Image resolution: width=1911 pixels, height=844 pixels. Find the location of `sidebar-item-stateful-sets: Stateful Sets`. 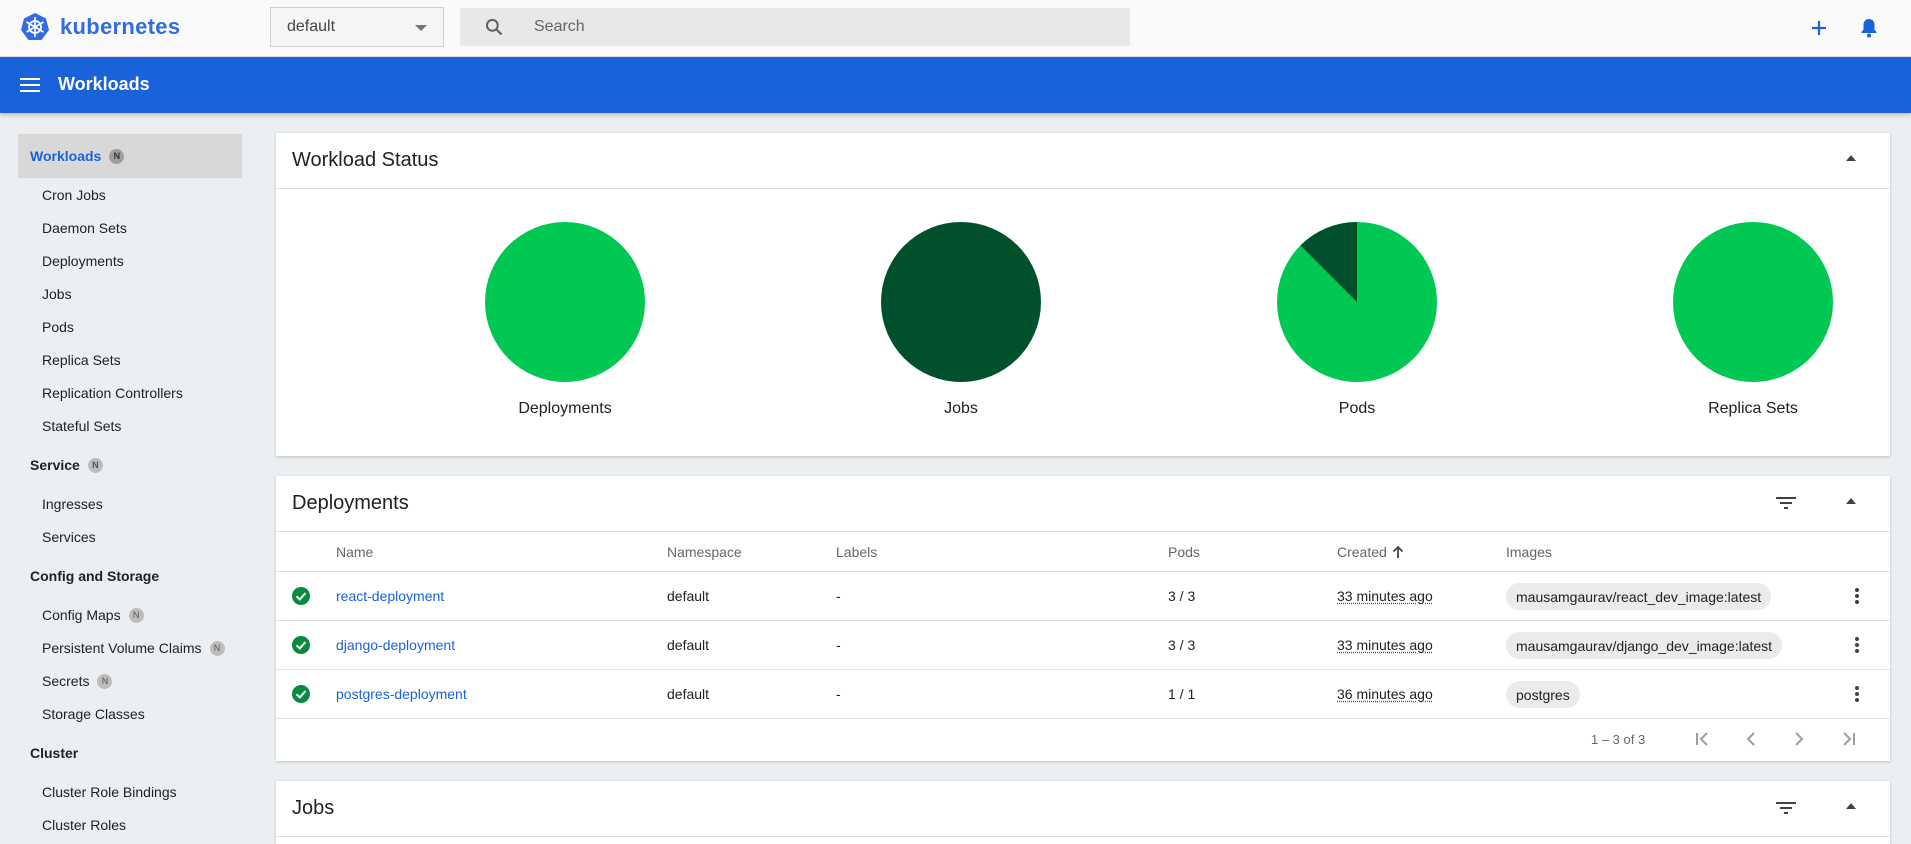

sidebar-item-stateful-sets: Stateful Sets is located at coordinates (81, 426).